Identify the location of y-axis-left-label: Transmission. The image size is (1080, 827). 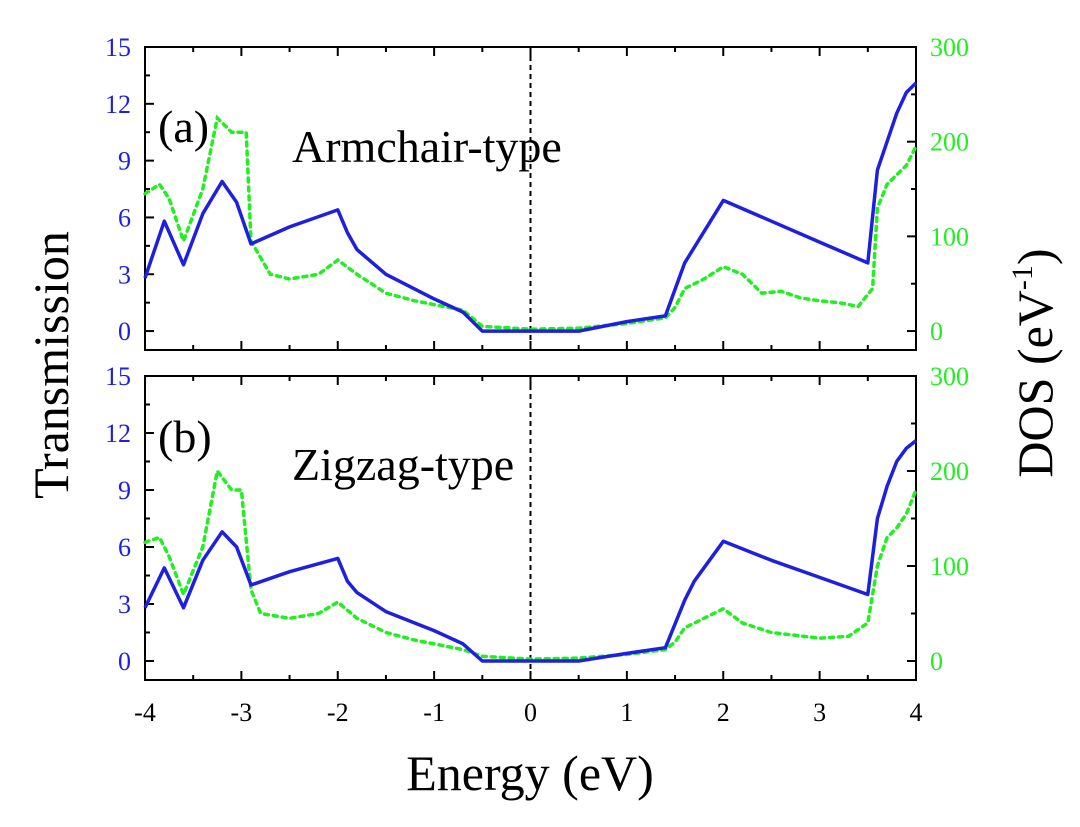
(51, 365).